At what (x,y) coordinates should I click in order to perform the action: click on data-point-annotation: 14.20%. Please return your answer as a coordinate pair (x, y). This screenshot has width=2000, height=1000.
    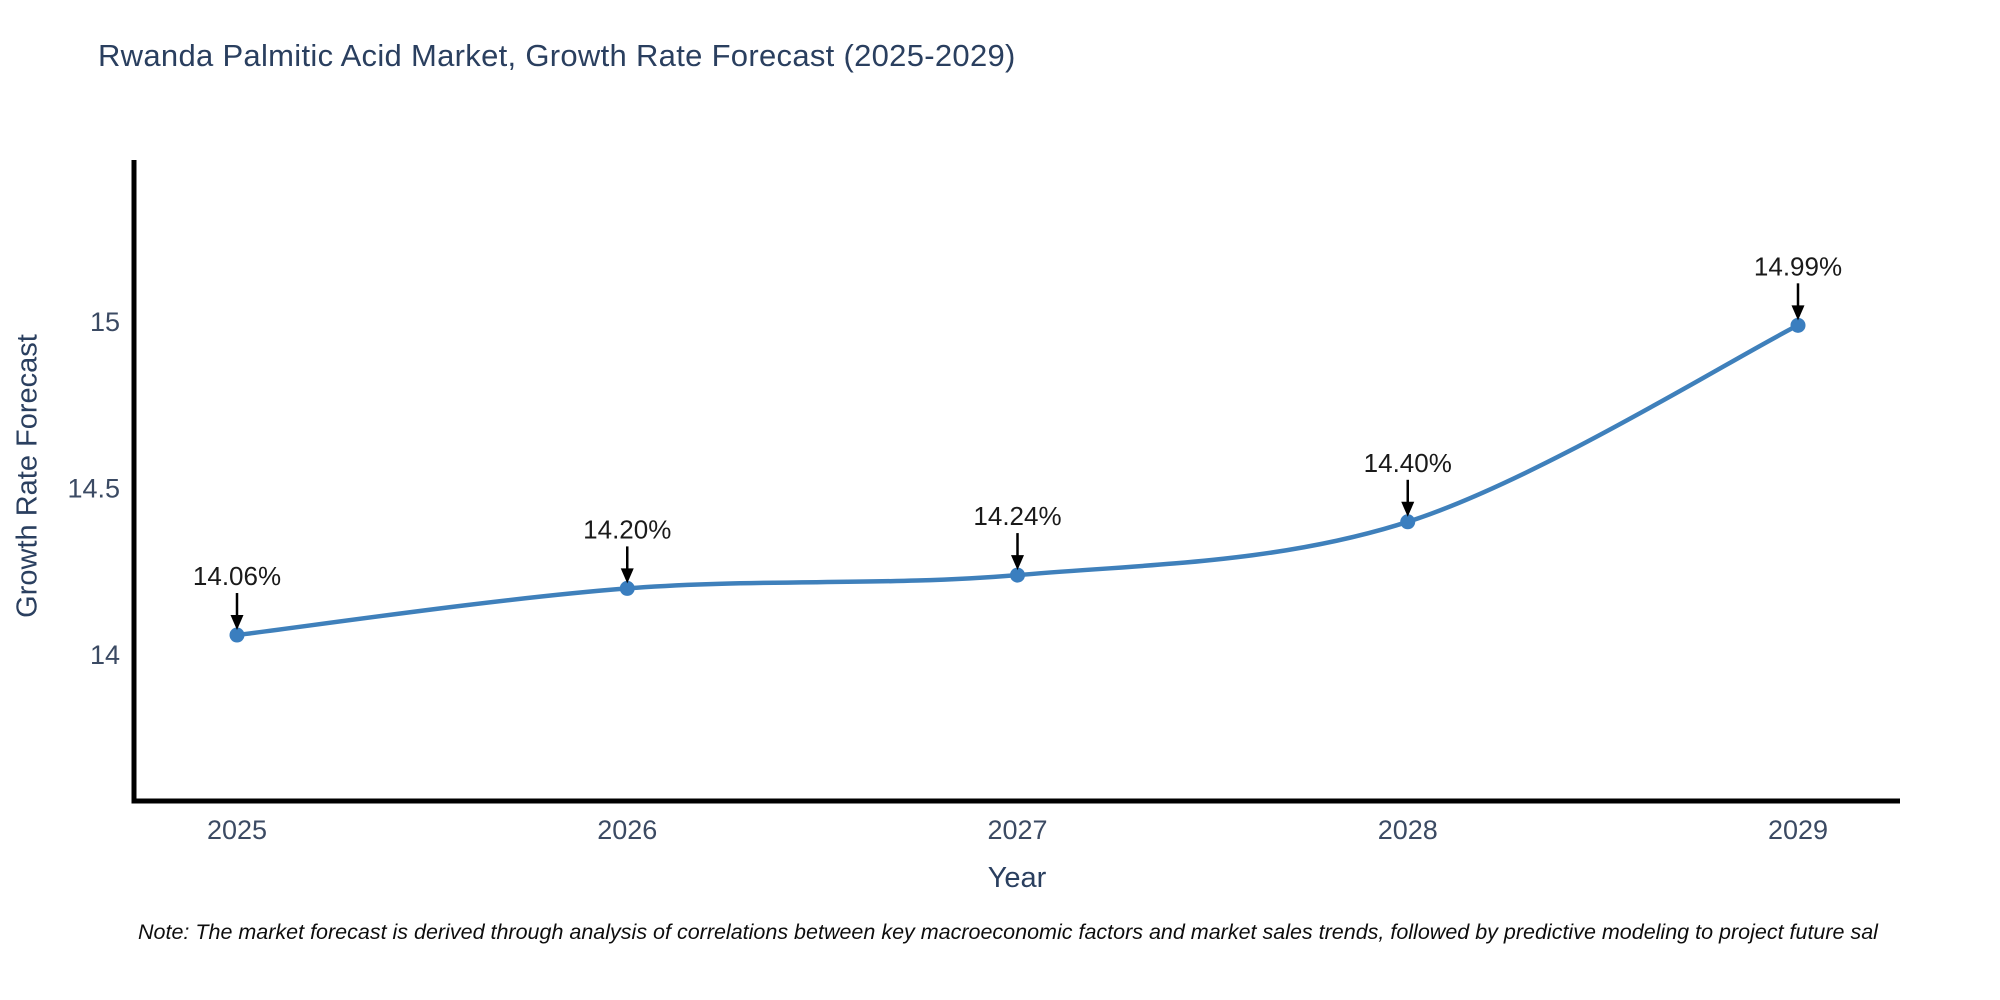
    Looking at the image, I should click on (627, 529).